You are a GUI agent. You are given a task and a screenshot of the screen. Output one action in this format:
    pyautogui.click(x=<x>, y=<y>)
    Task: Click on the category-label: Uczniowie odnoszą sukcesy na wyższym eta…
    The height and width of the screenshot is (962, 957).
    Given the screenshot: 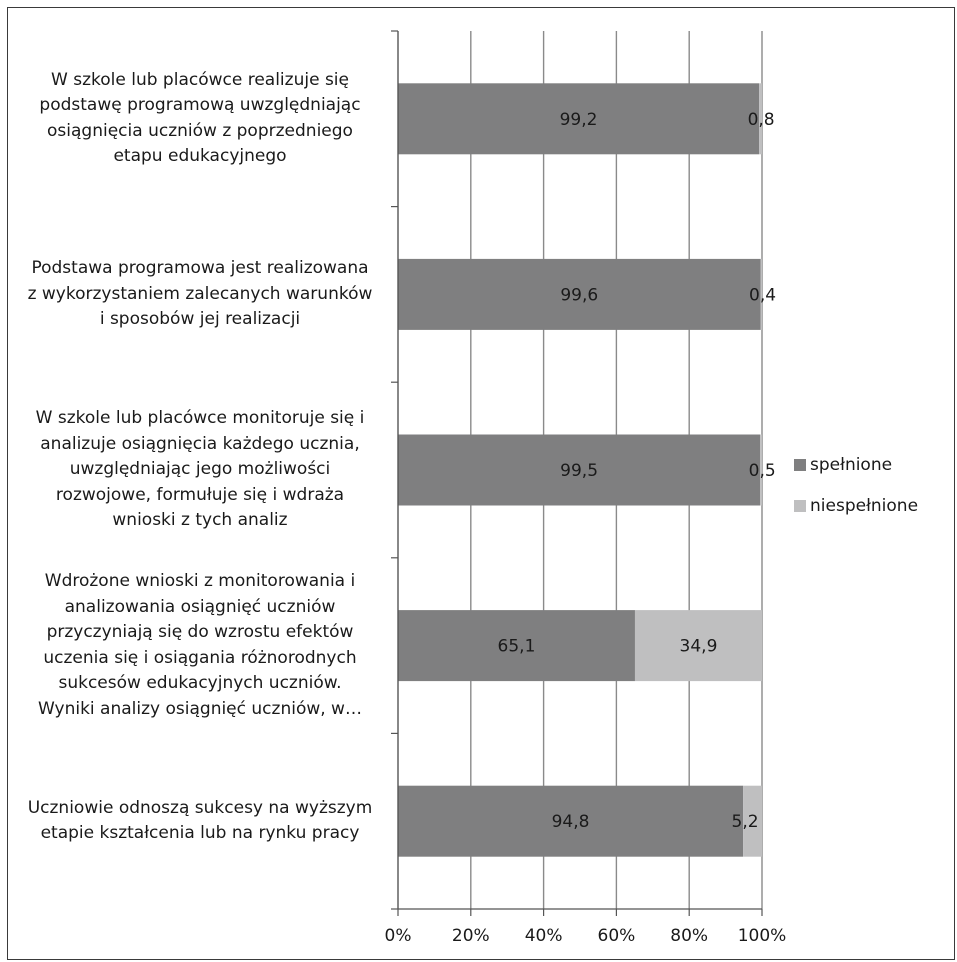 What is the action you would take?
    pyautogui.click(x=200, y=820)
    